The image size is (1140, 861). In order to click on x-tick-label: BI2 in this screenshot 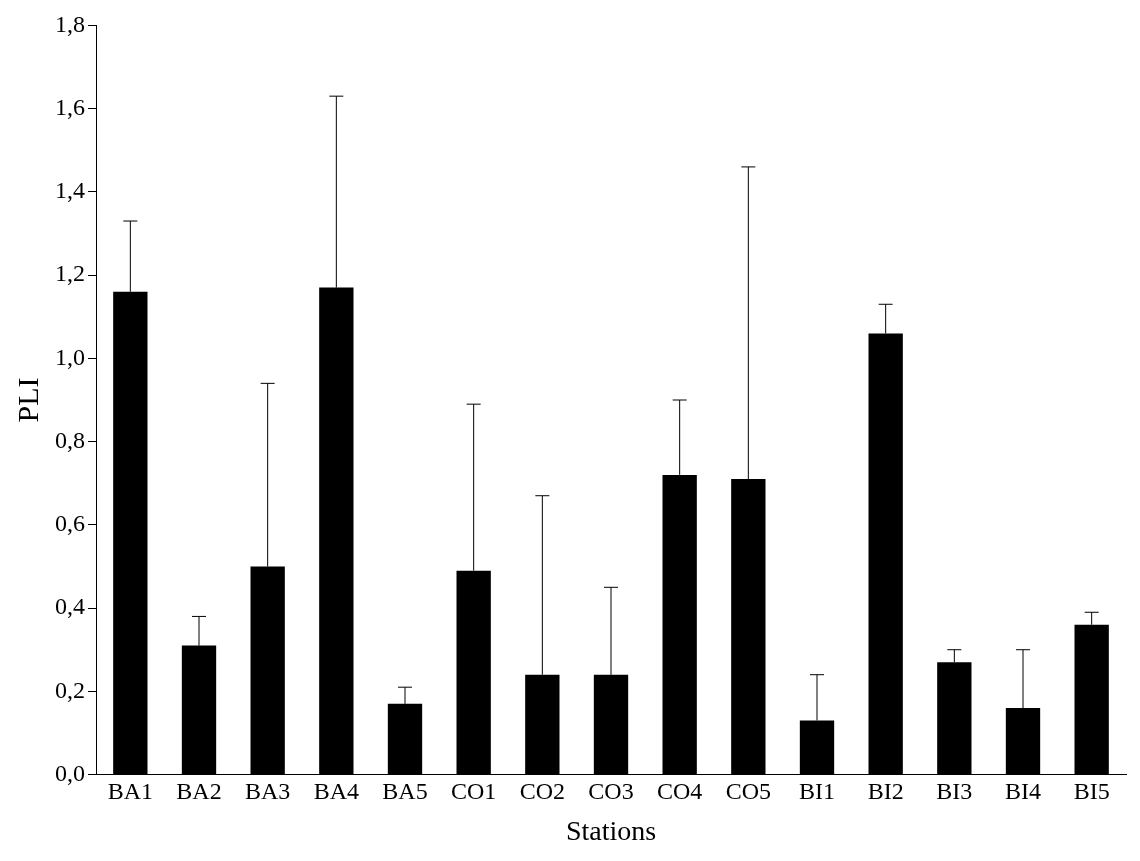, I will do `click(885, 791)`.